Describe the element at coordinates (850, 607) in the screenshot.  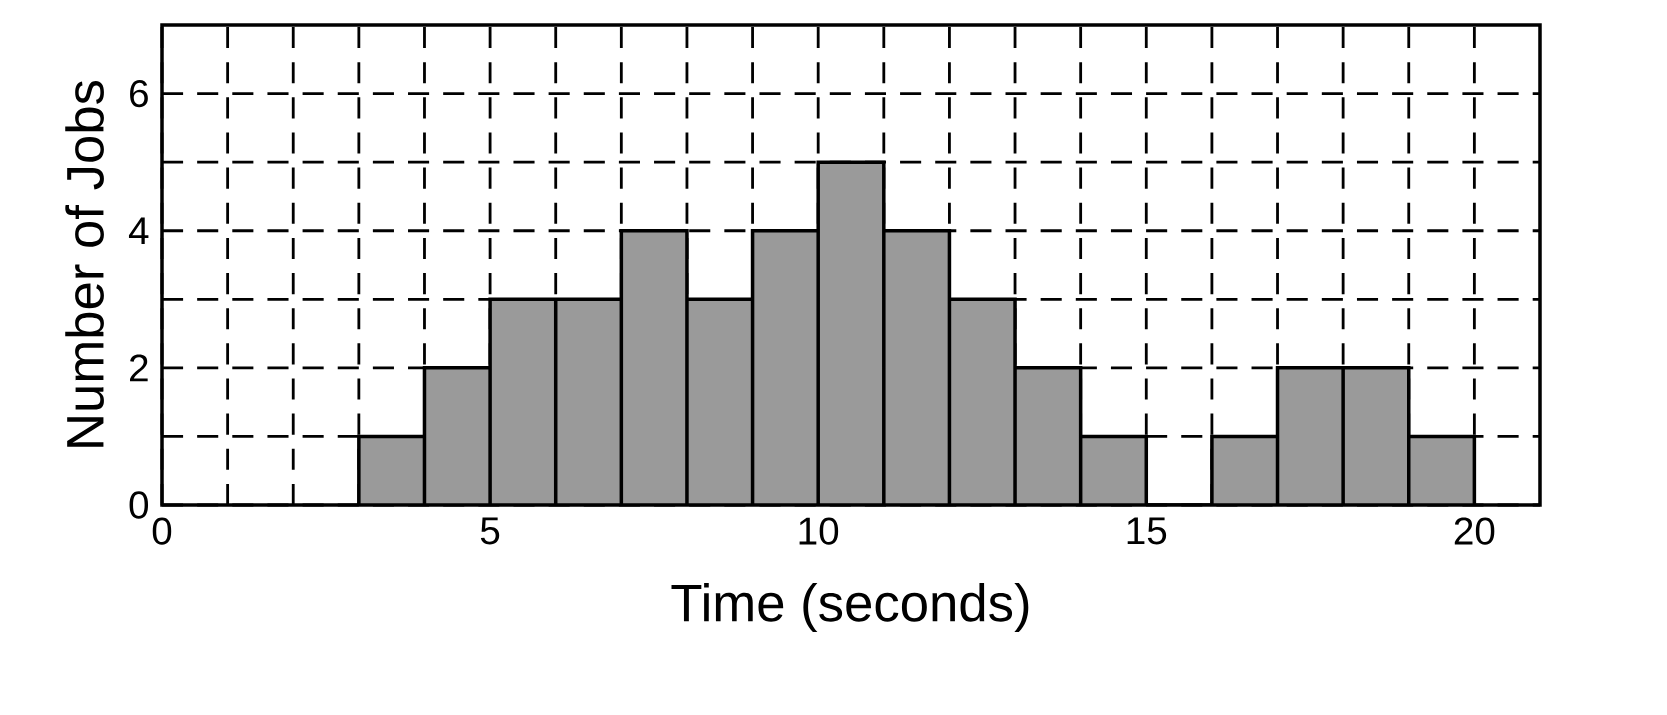
I see `x-axis-title: Time (seconds)` at that location.